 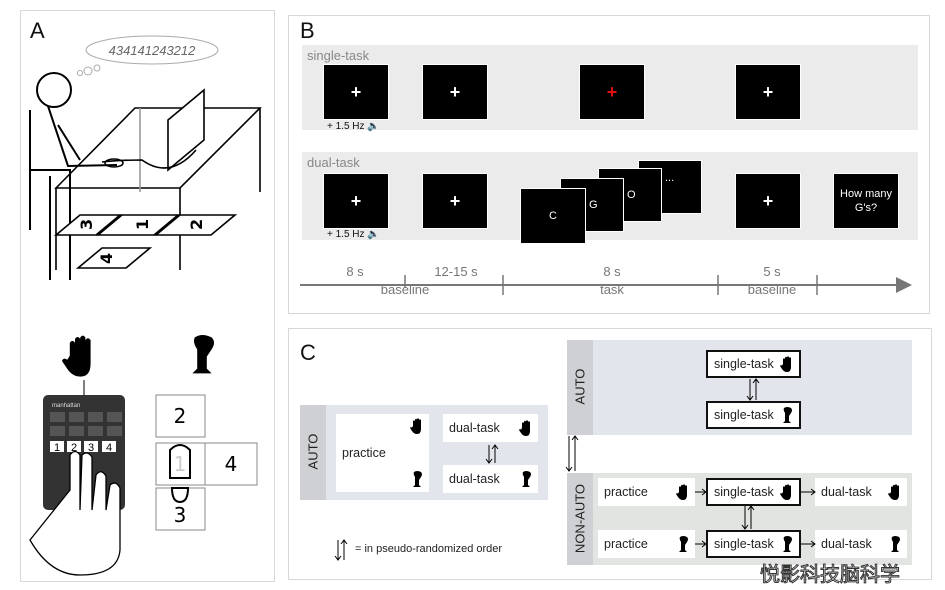 What do you see at coordinates (142, 224) in the screenshot?
I see `floor-pad-digit: 1` at bounding box center [142, 224].